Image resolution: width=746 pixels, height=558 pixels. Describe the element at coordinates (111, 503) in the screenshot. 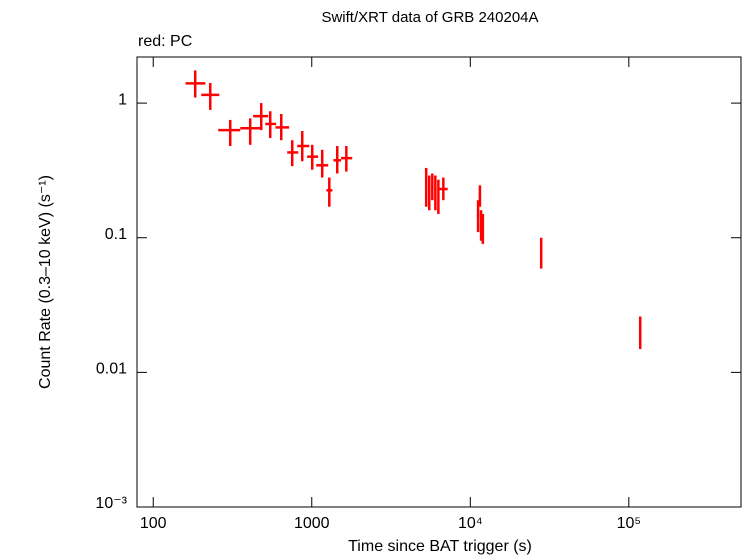

I see `y-tick-label: 10⁻³` at that location.